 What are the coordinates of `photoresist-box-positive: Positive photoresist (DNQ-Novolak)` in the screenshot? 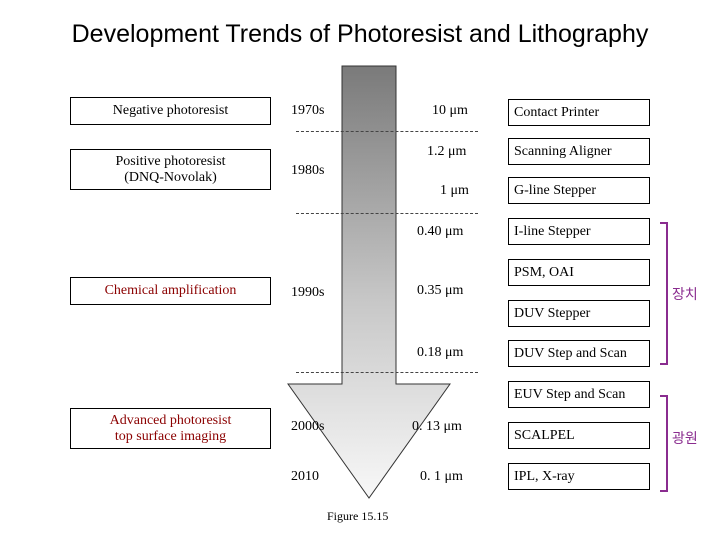 It's located at (170, 169).